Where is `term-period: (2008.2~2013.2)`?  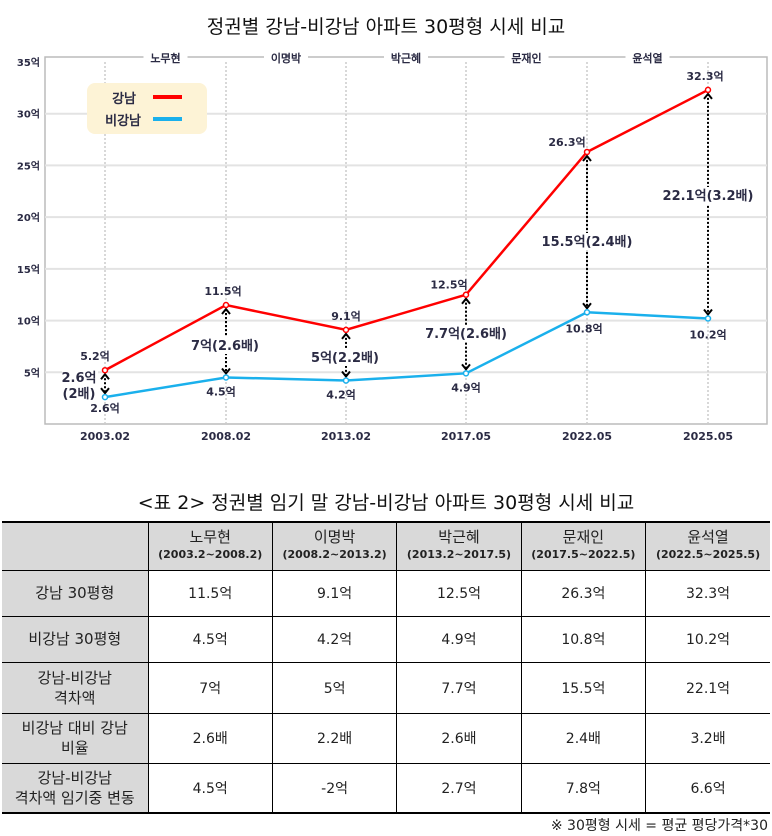 term-period: (2008.2~2013.2) is located at coordinates (334, 555).